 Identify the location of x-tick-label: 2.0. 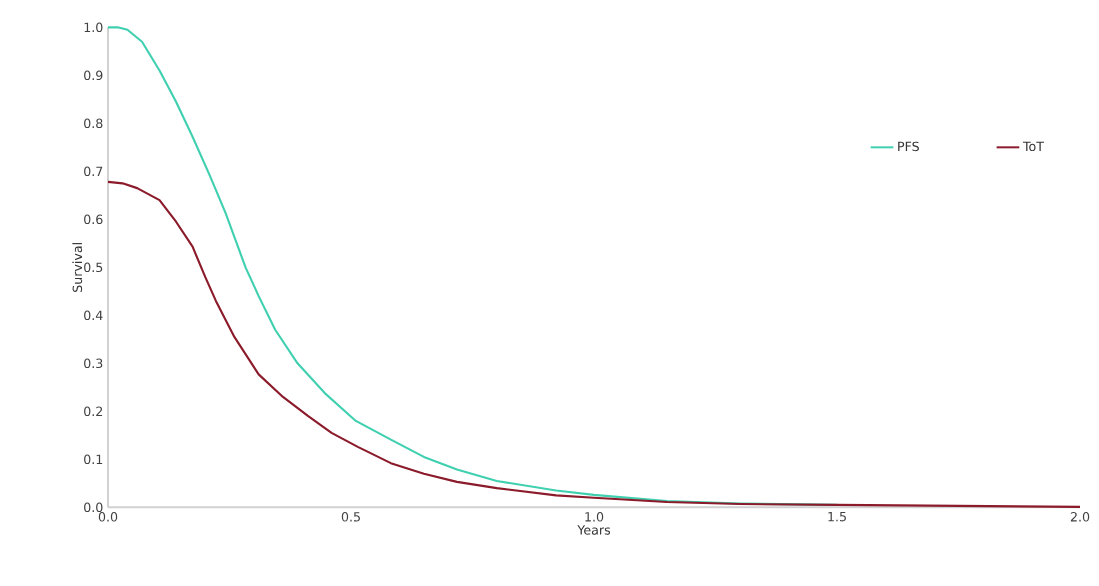
(1080, 517).